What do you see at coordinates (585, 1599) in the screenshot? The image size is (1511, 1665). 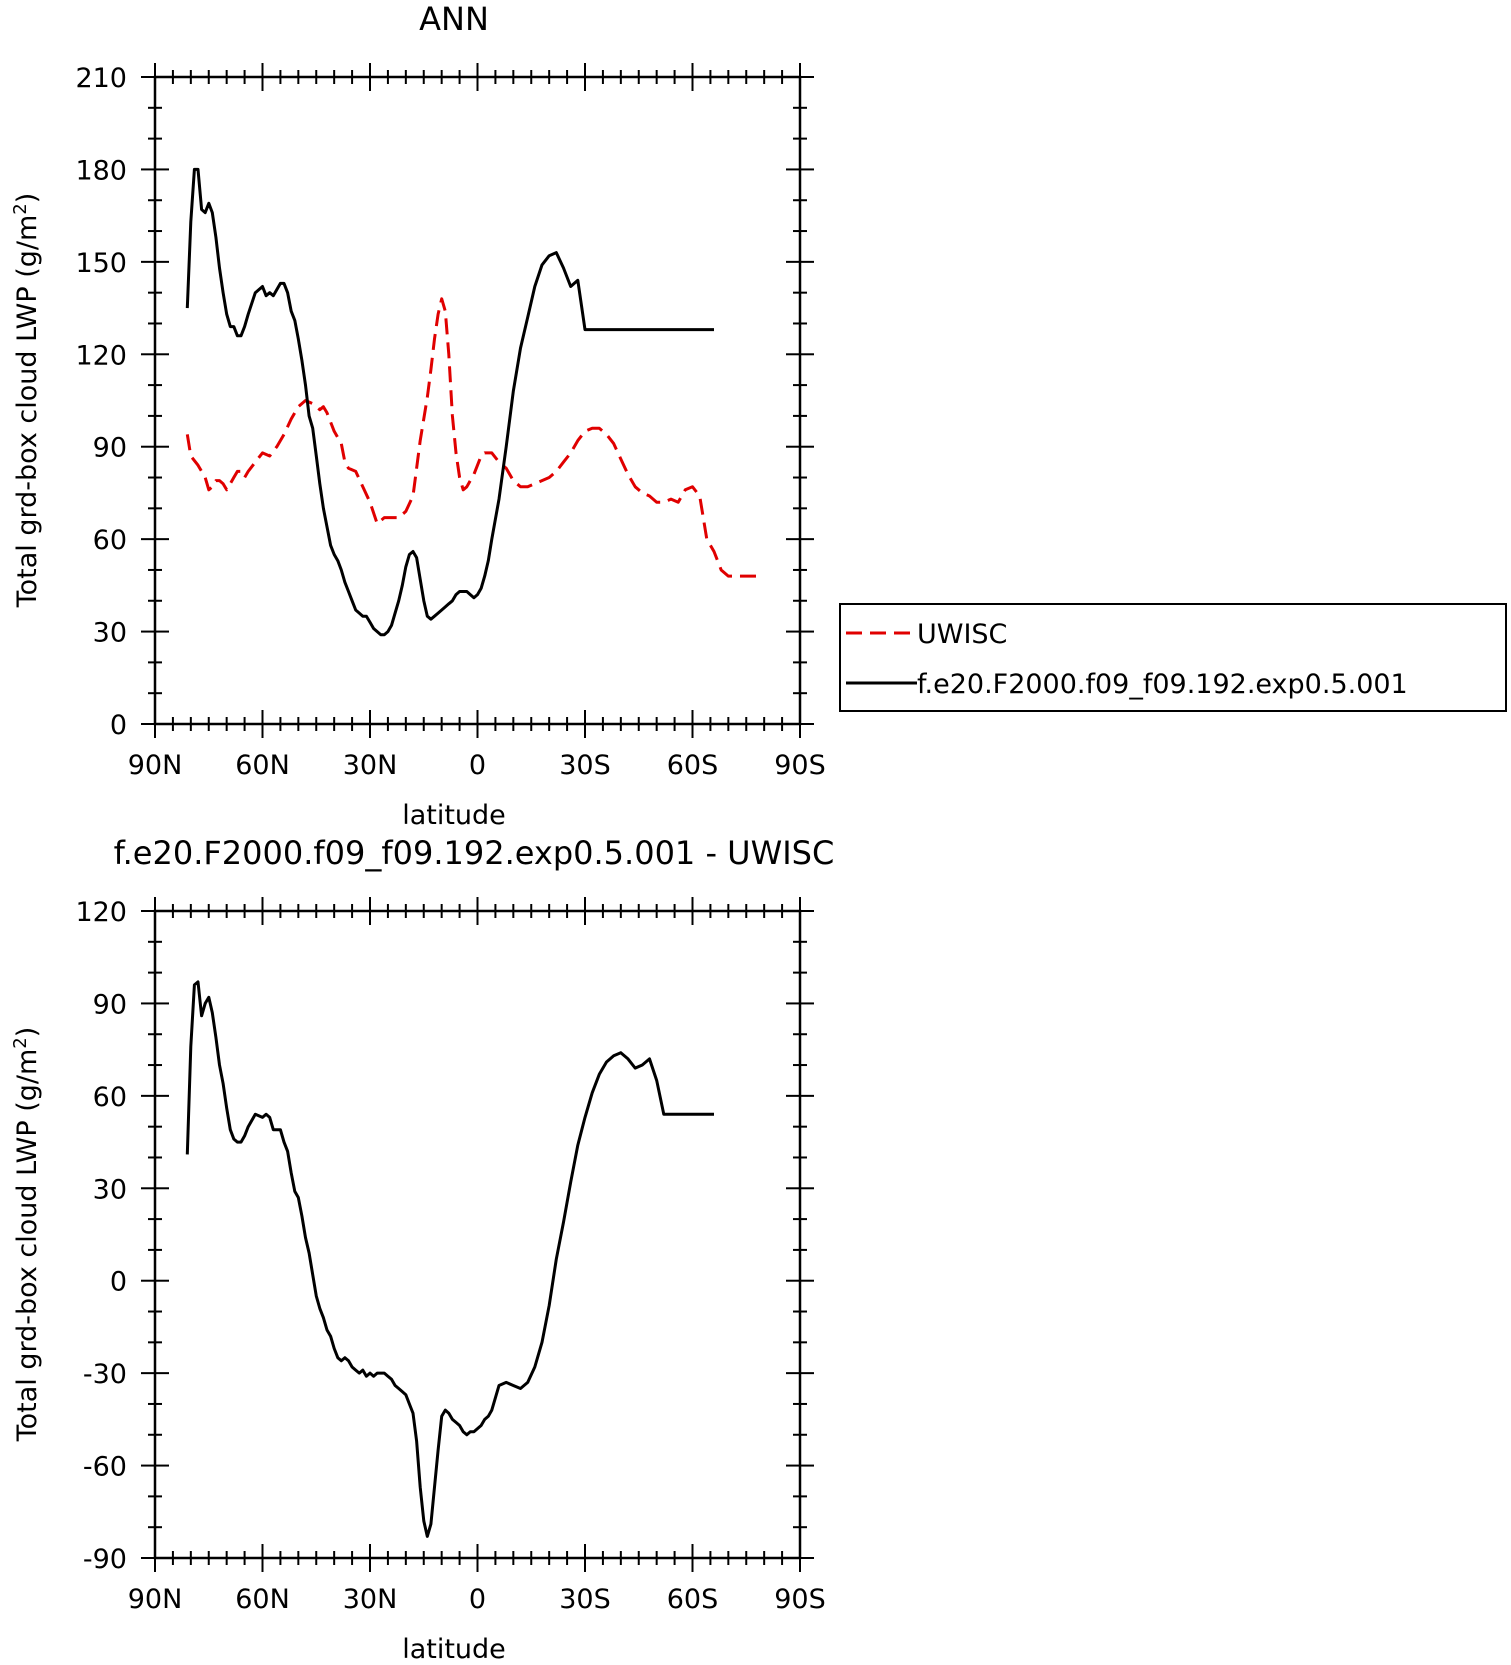 I see `bottom-x-tick-label: 30S` at bounding box center [585, 1599].